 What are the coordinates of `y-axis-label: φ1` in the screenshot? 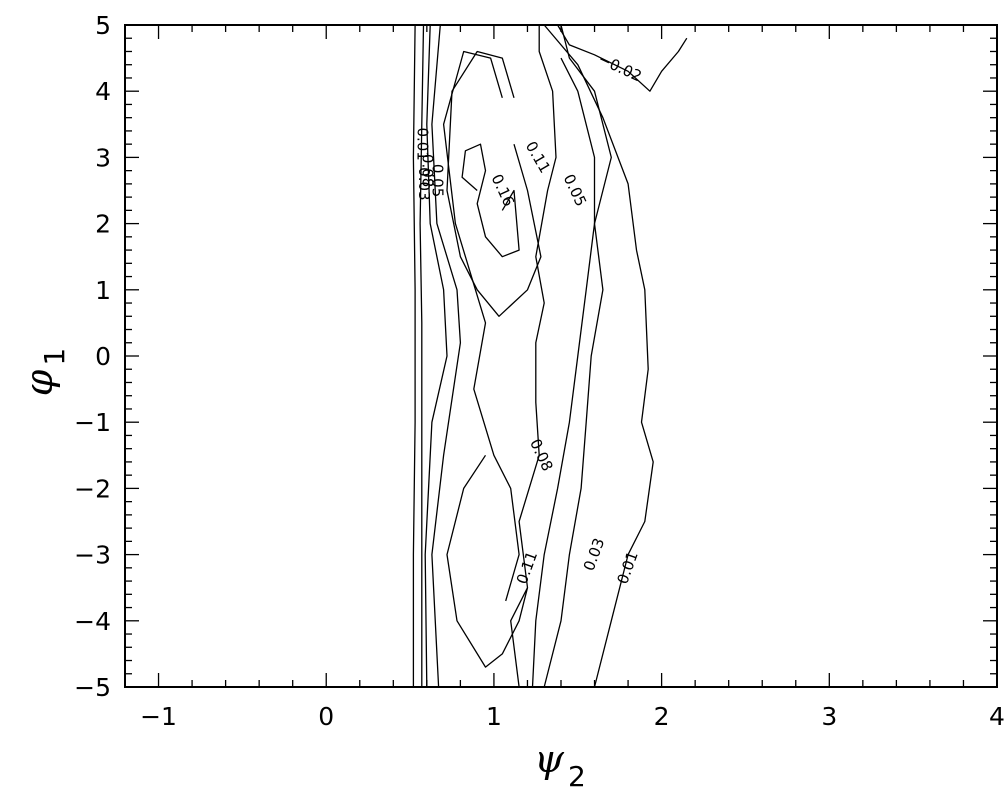 It's located at (44, 372).